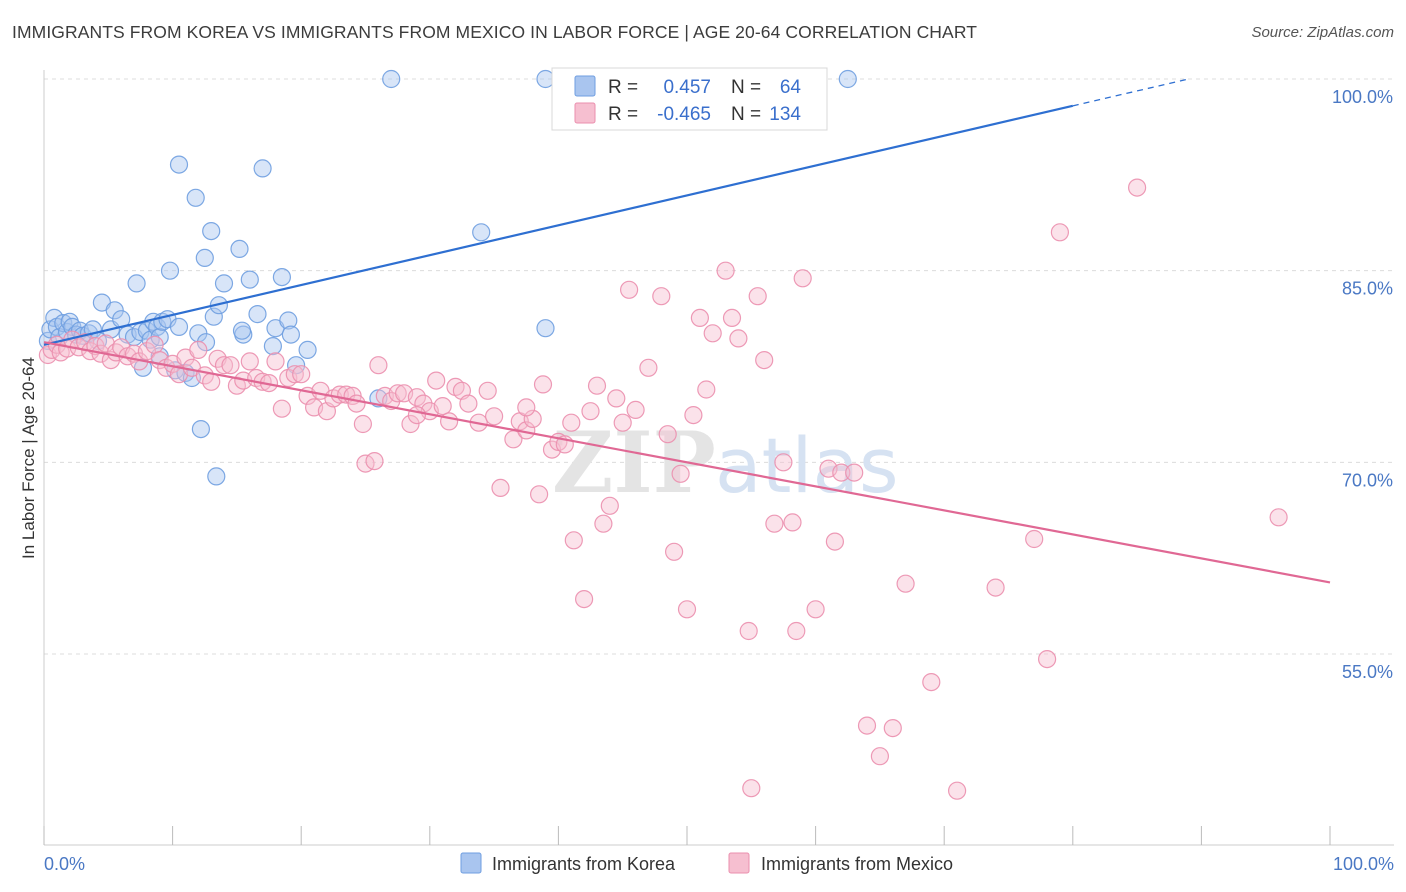 This screenshot has height=892, width=1406. I want to click on series-legend-label-mexico: Immigrants from Mexico, so click(857, 864).